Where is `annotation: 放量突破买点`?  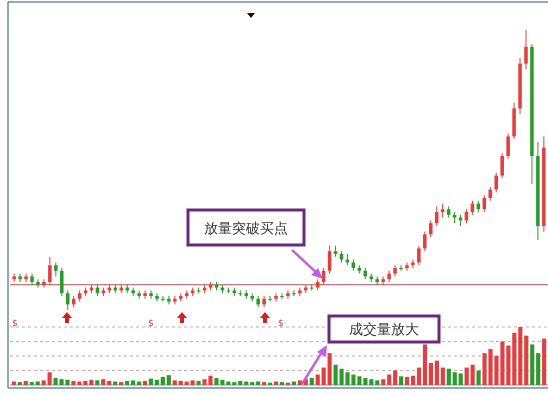 annotation: 放量突破买点 is located at coordinates (246, 229).